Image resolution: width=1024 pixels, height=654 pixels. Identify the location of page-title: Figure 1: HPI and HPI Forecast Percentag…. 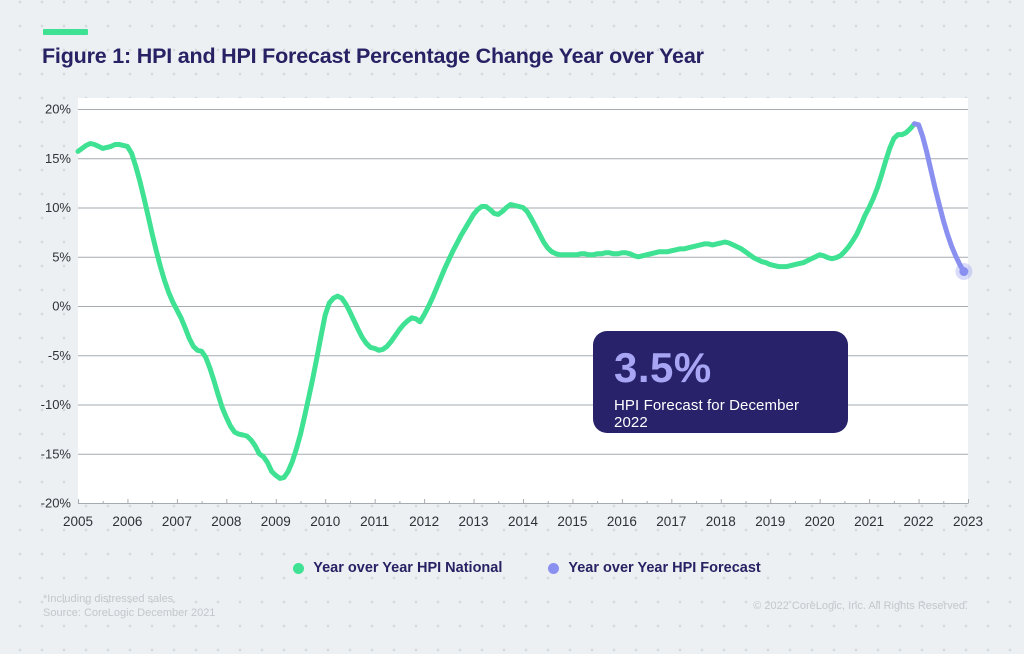
(373, 56).